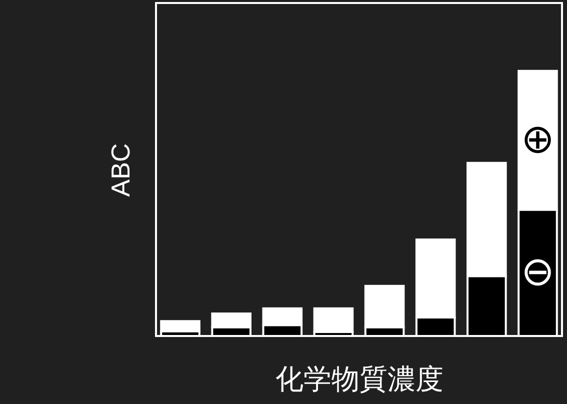 This screenshot has width=567, height=404. I want to click on annotation: ⊕, so click(537, 139).